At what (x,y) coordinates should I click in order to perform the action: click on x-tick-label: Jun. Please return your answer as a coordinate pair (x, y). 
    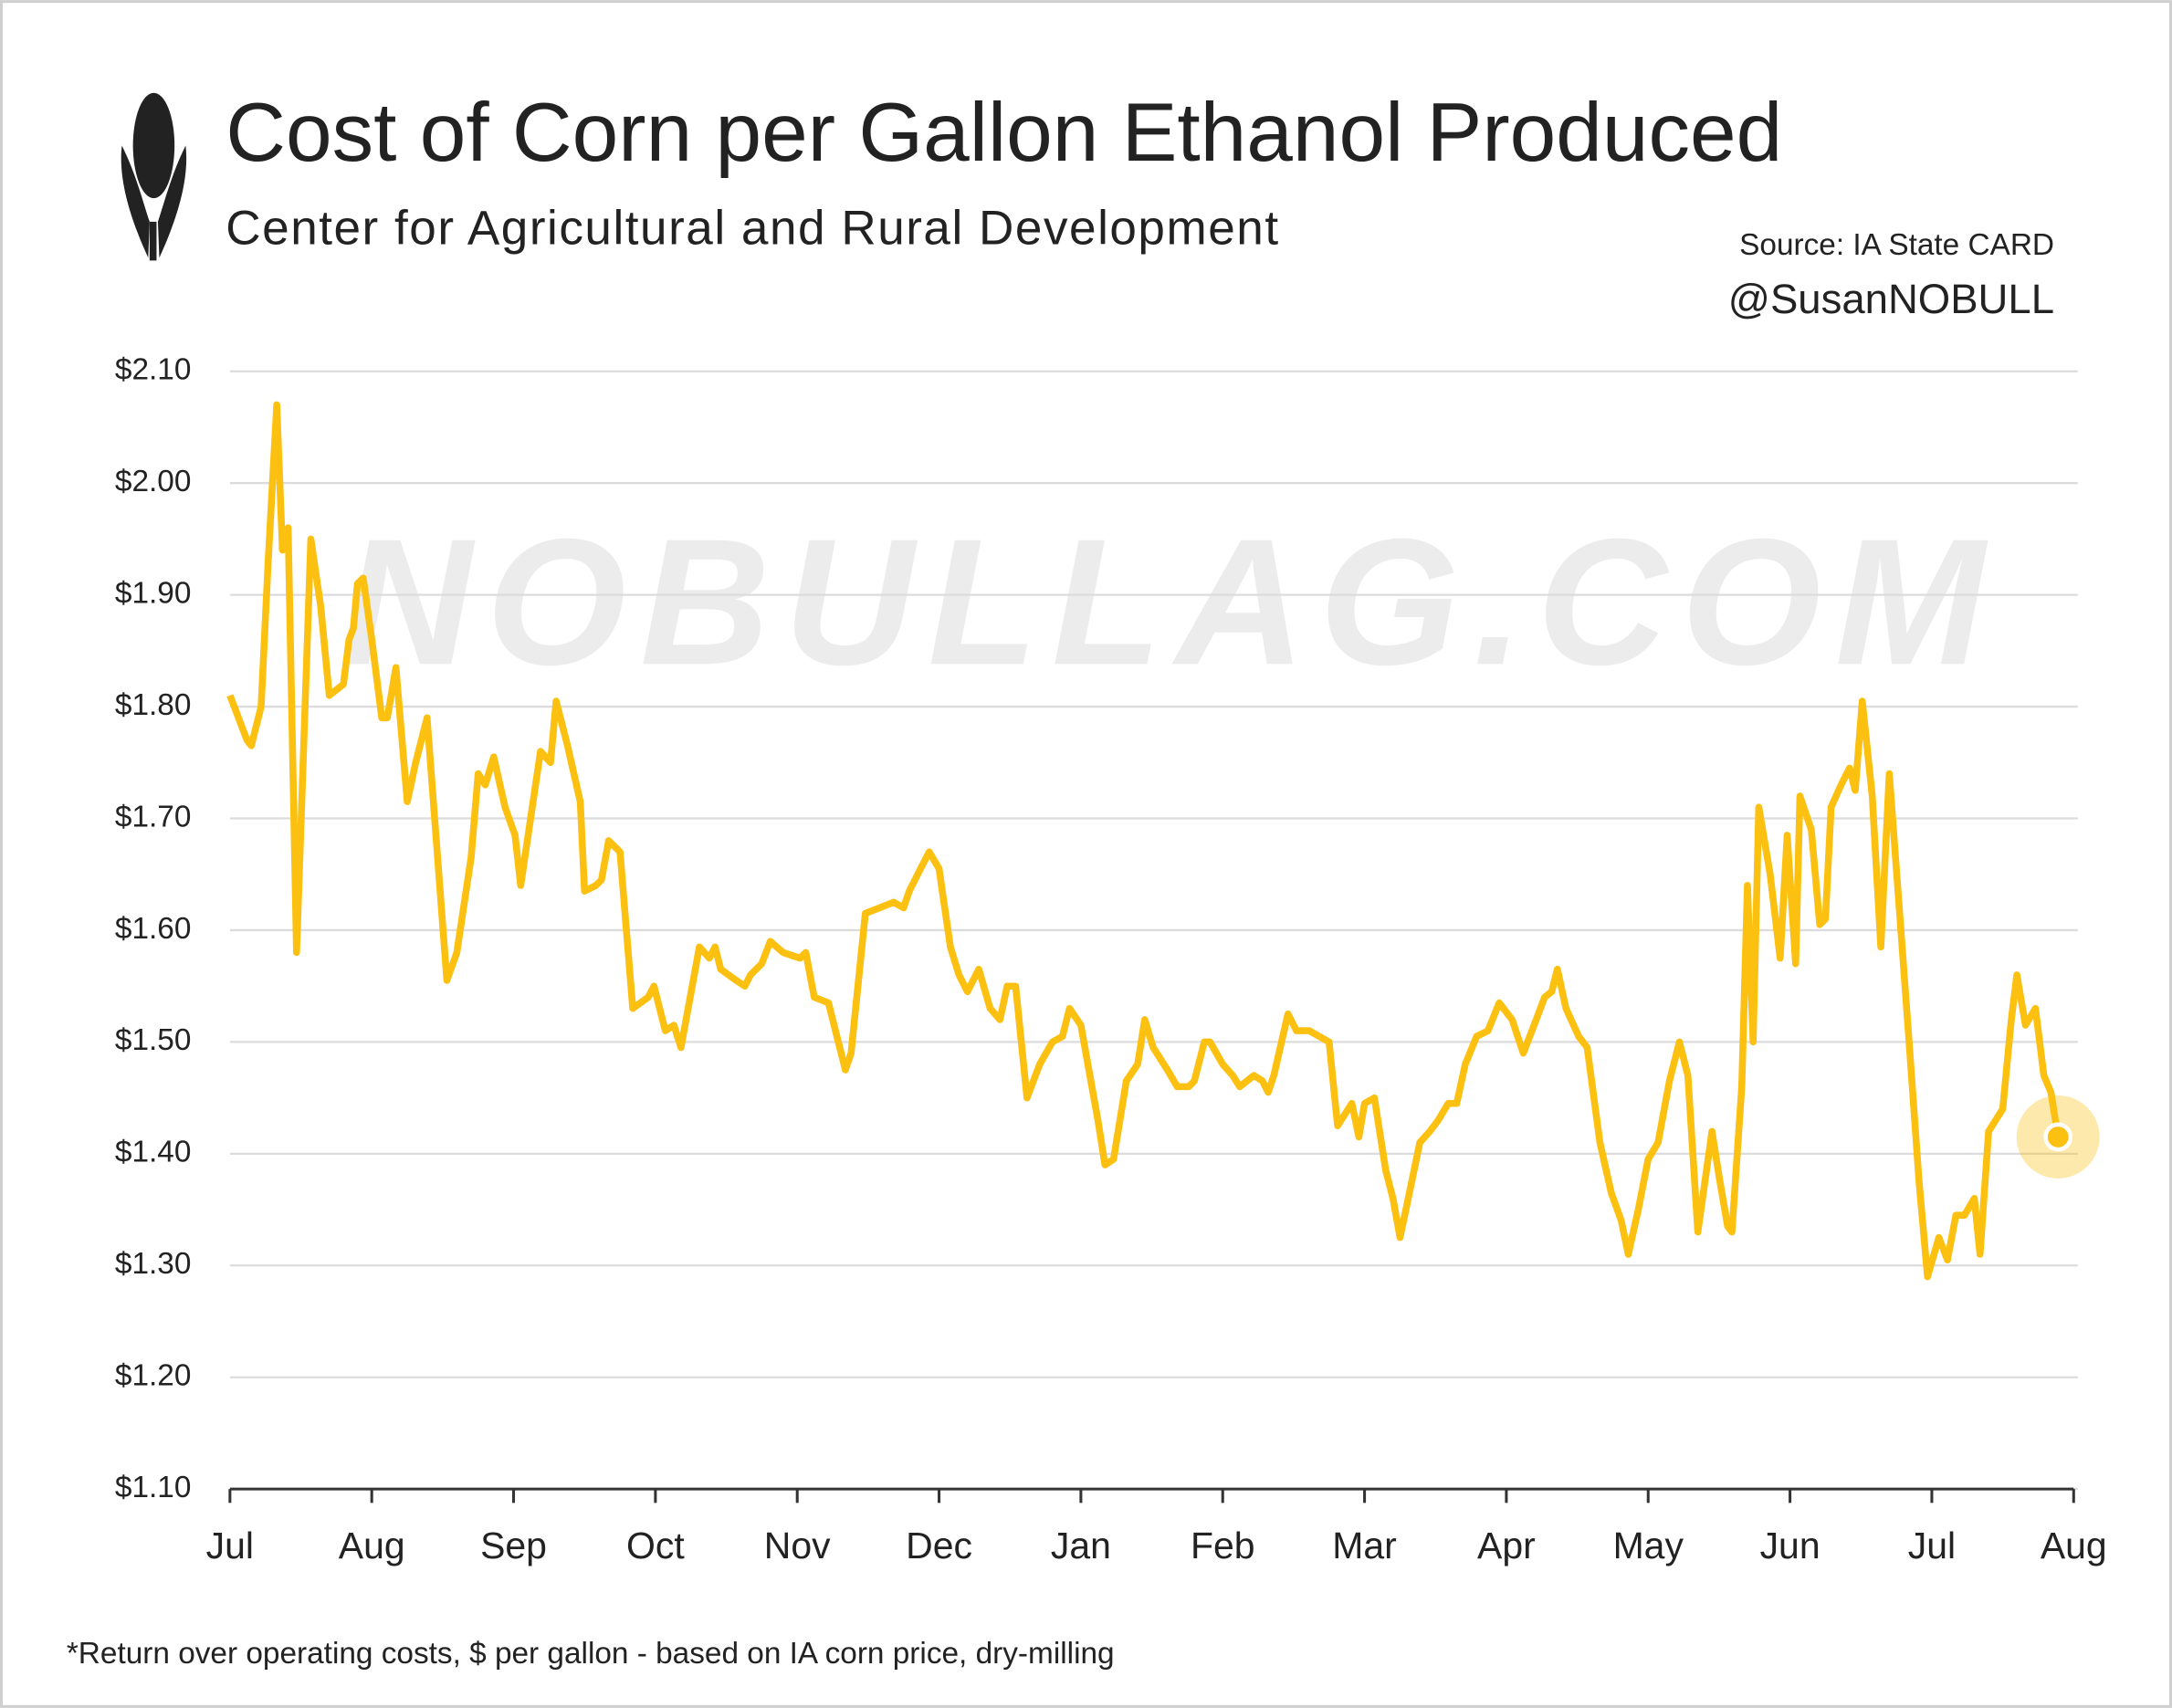
    Looking at the image, I should click on (1790, 1546).